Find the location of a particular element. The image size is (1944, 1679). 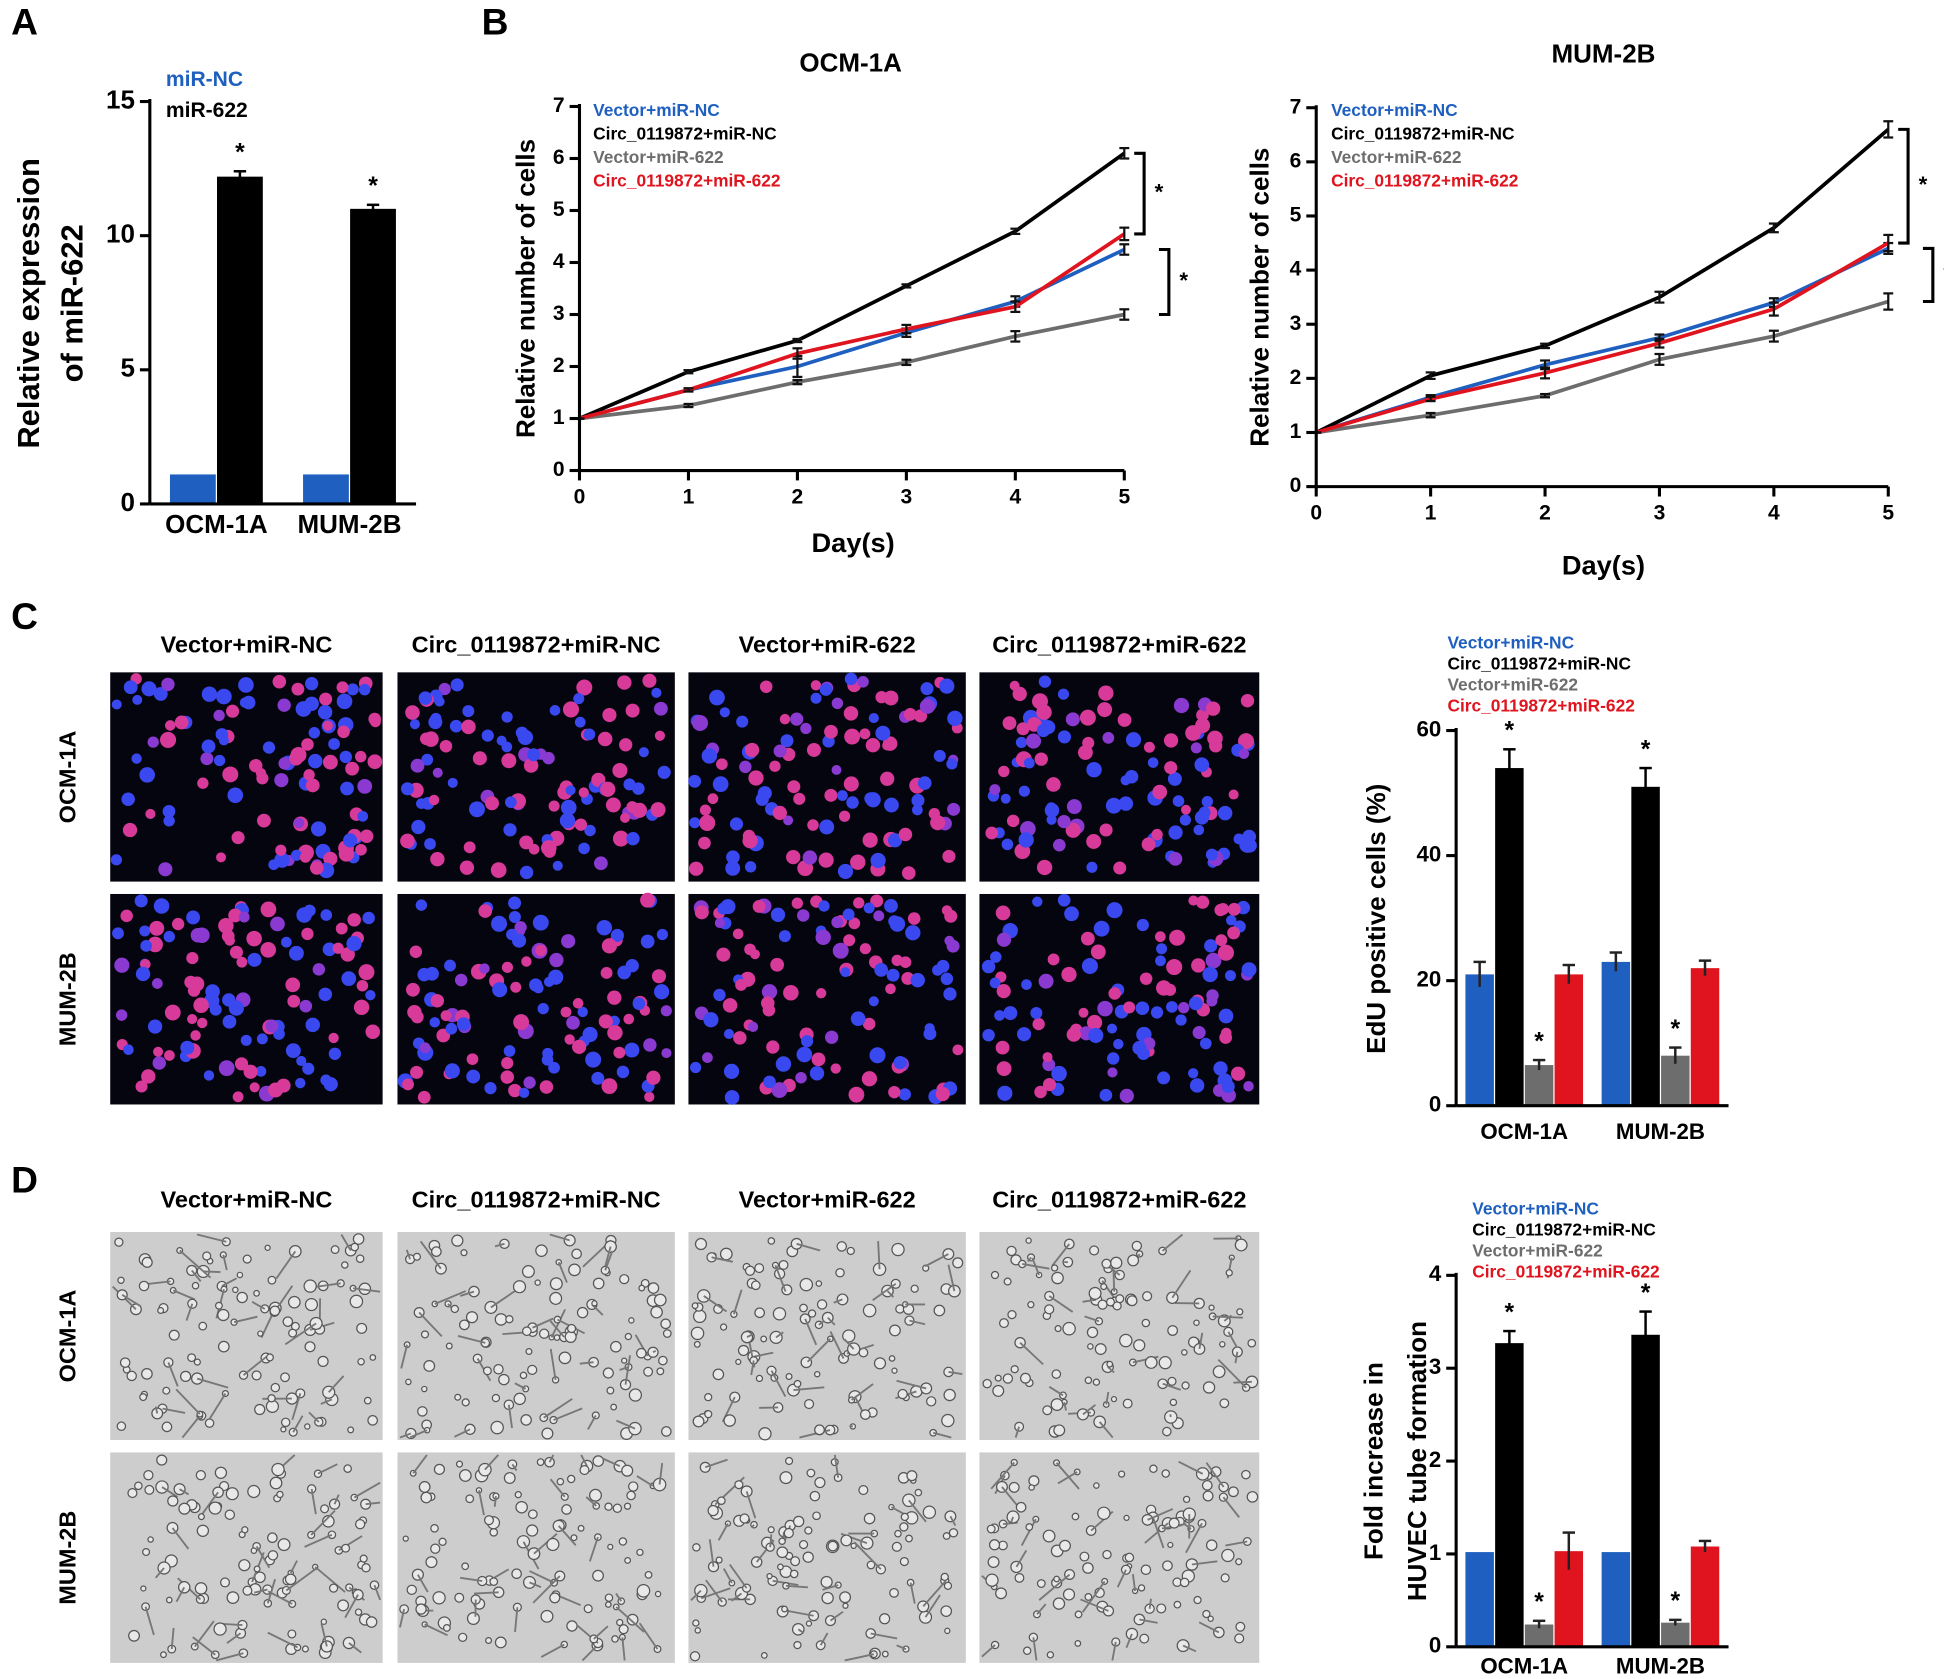

y-axis-label: HUVEC tube formation is located at coordinates (1417, 1461).